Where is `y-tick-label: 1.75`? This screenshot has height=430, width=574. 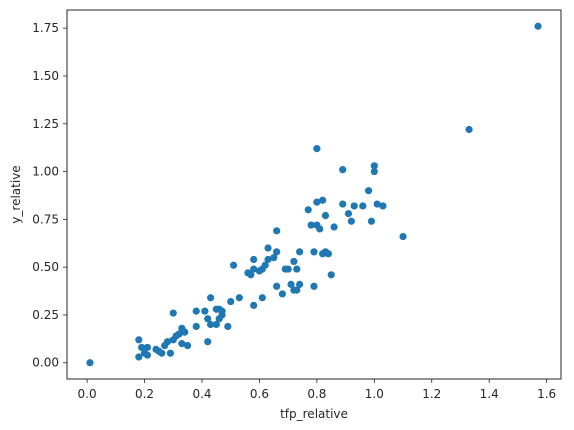 y-tick-label: 1.75 is located at coordinates (45, 28).